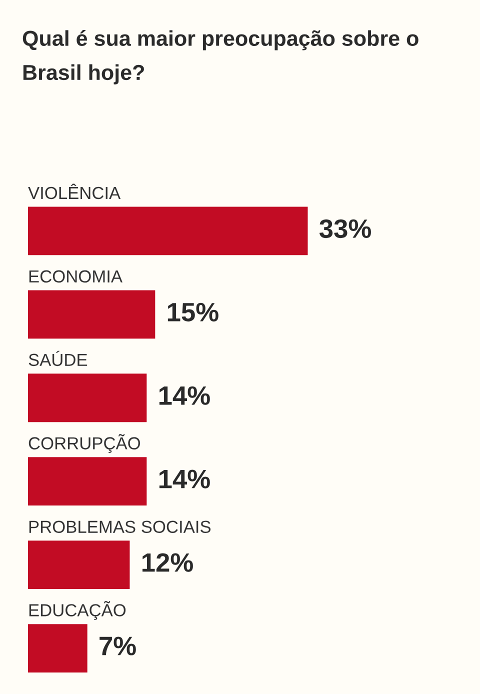  Describe the element at coordinates (58, 358) in the screenshot. I see `y-tick-label: SAÚDE` at that location.